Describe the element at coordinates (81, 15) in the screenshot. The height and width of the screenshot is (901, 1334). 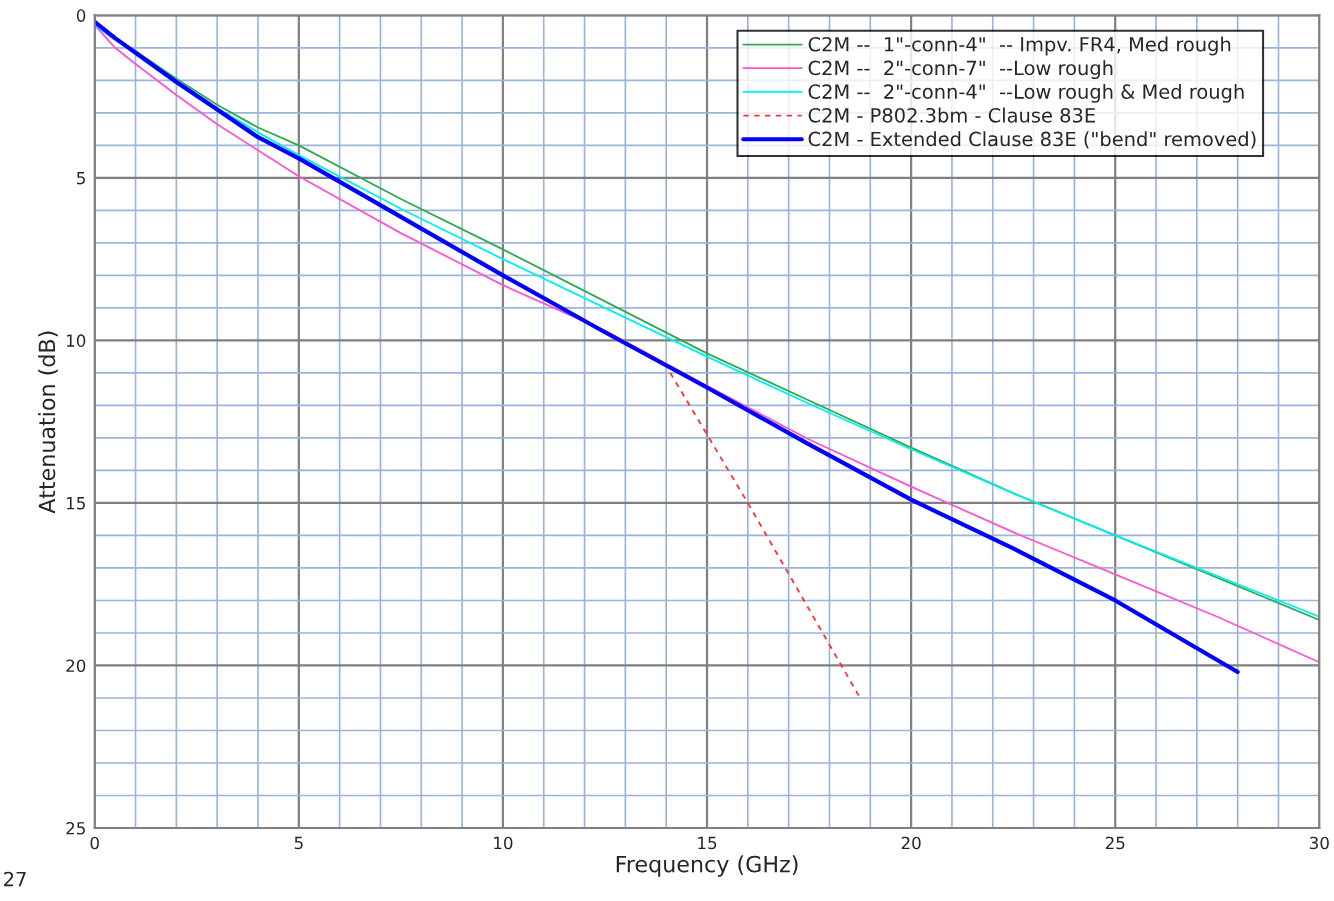
I see `y-tick-label: 0` at that location.